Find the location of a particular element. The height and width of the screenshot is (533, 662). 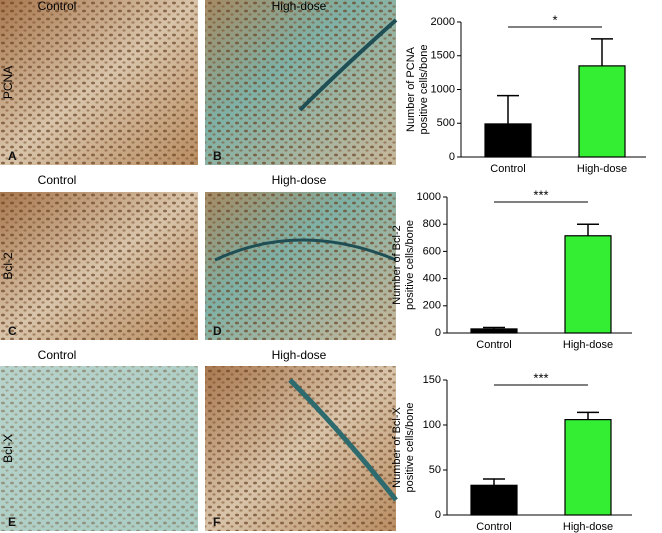

panel-letter: E is located at coordinates (12, 522).